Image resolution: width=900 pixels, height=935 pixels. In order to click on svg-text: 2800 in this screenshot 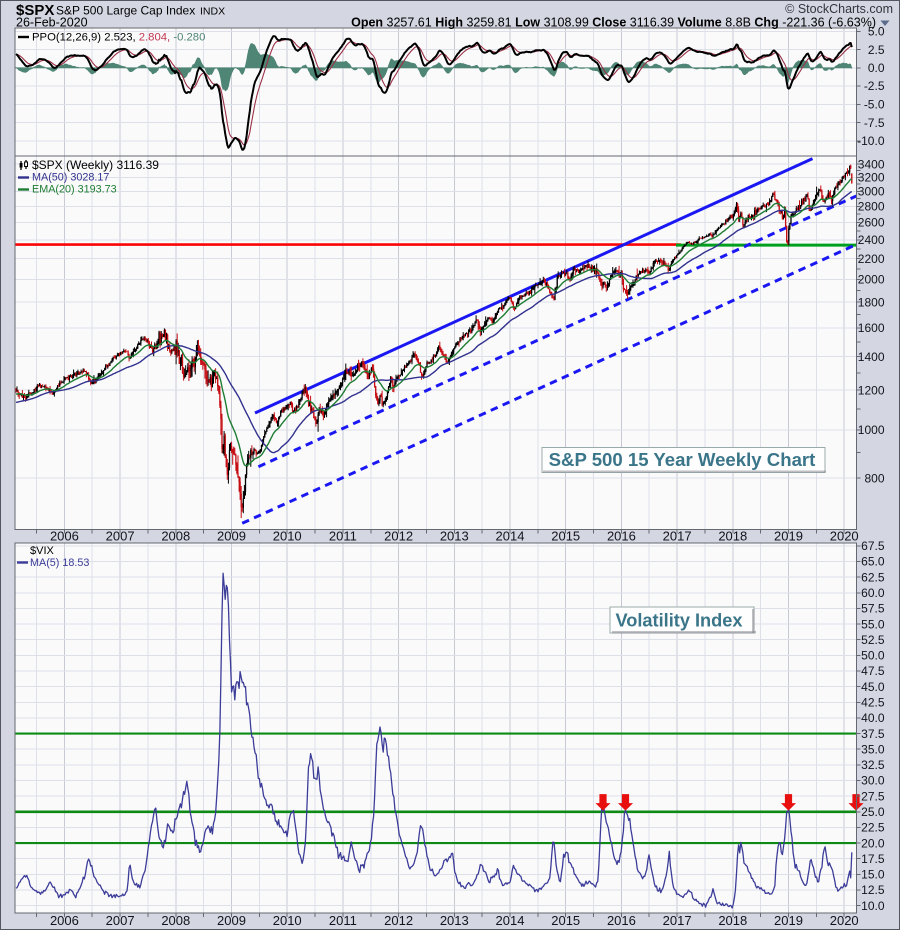, I will do `click(871, 207)`.